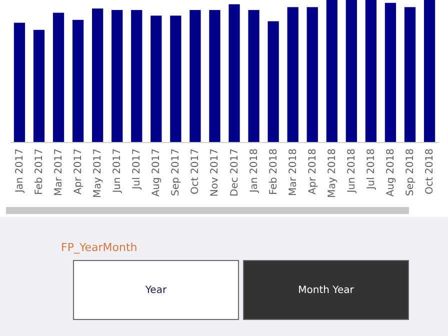  Describe the element at coordinates (352, 171) in the screenshot. I see `x-tick-label: Jun 2018` at that location.